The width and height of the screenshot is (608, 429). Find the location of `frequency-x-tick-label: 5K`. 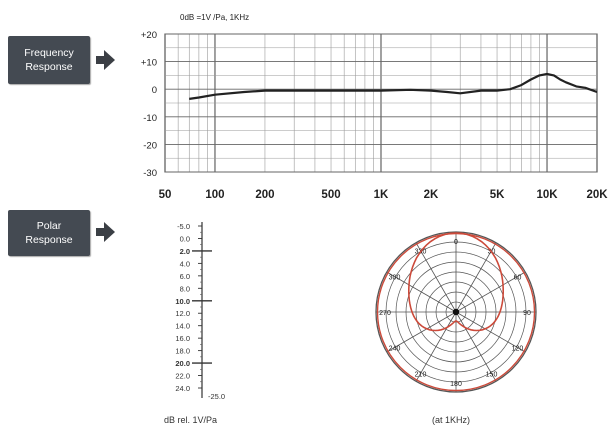

frequency-x-tick-label: 5K is located at coordinates (497, 195).